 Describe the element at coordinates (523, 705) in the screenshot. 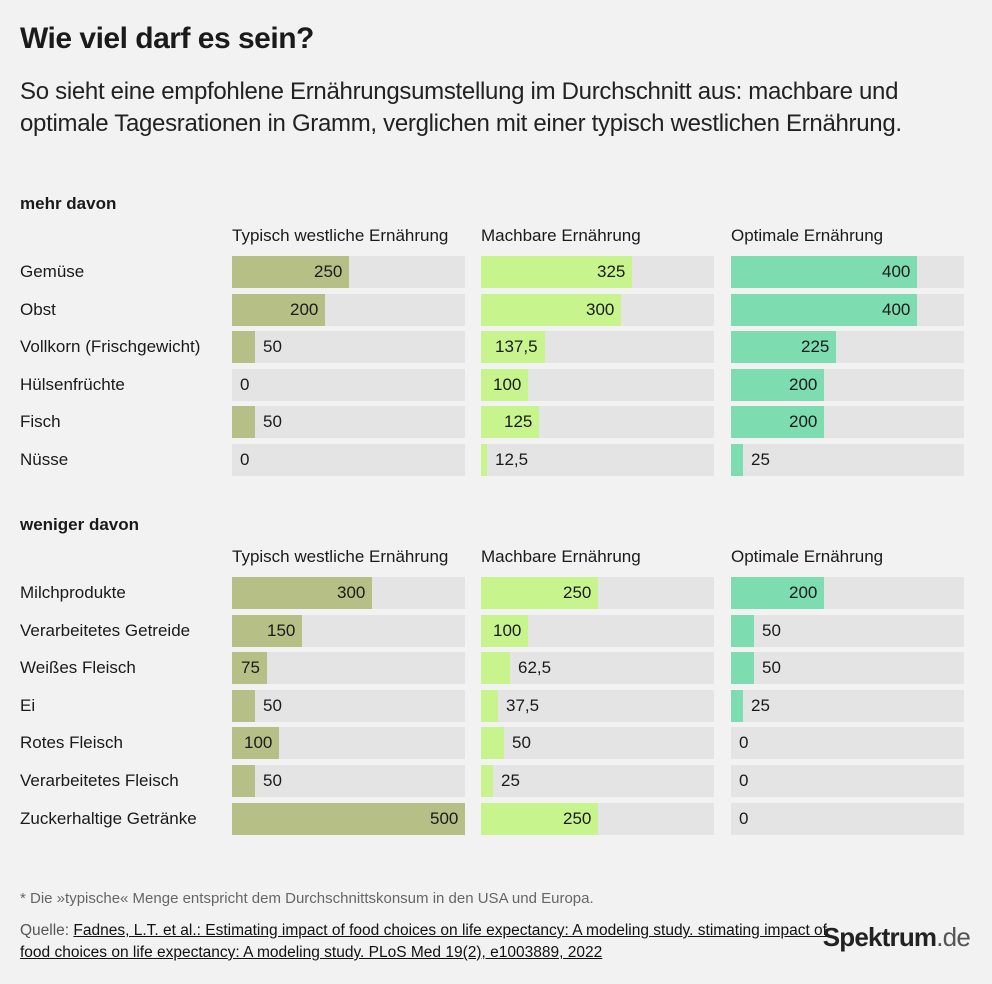

I see `bar-value-label: 37,5` at that location.